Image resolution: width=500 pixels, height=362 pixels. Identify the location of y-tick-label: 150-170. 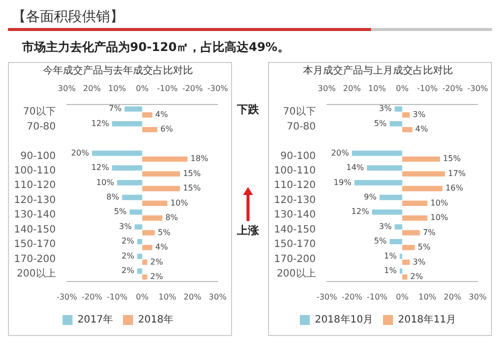
(35, 244).